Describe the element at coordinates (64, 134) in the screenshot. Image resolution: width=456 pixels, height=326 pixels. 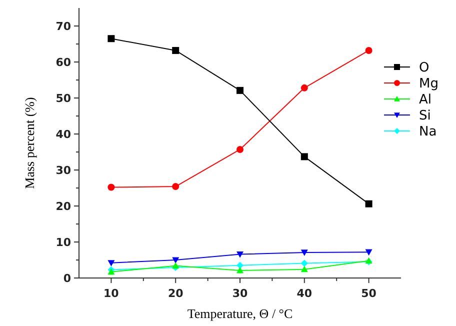
I see `y-tick-label: 40` at that location.